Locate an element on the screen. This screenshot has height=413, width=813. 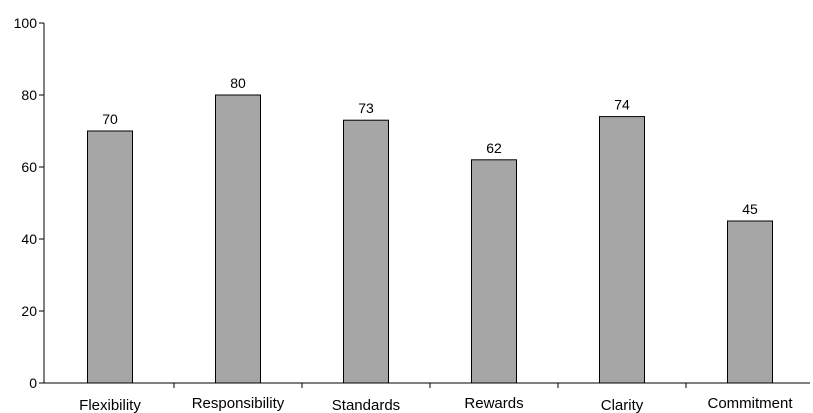
bar-standards is located at coordinates (366, 251).